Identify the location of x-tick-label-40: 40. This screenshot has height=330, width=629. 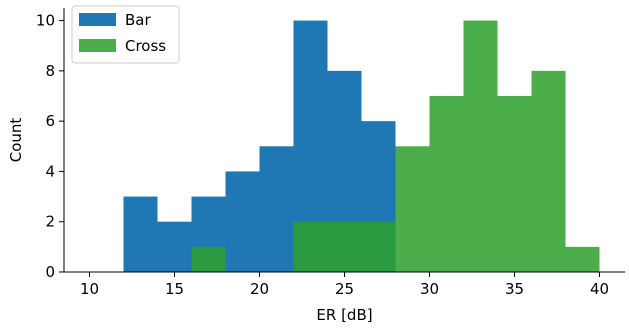
(599, 289).